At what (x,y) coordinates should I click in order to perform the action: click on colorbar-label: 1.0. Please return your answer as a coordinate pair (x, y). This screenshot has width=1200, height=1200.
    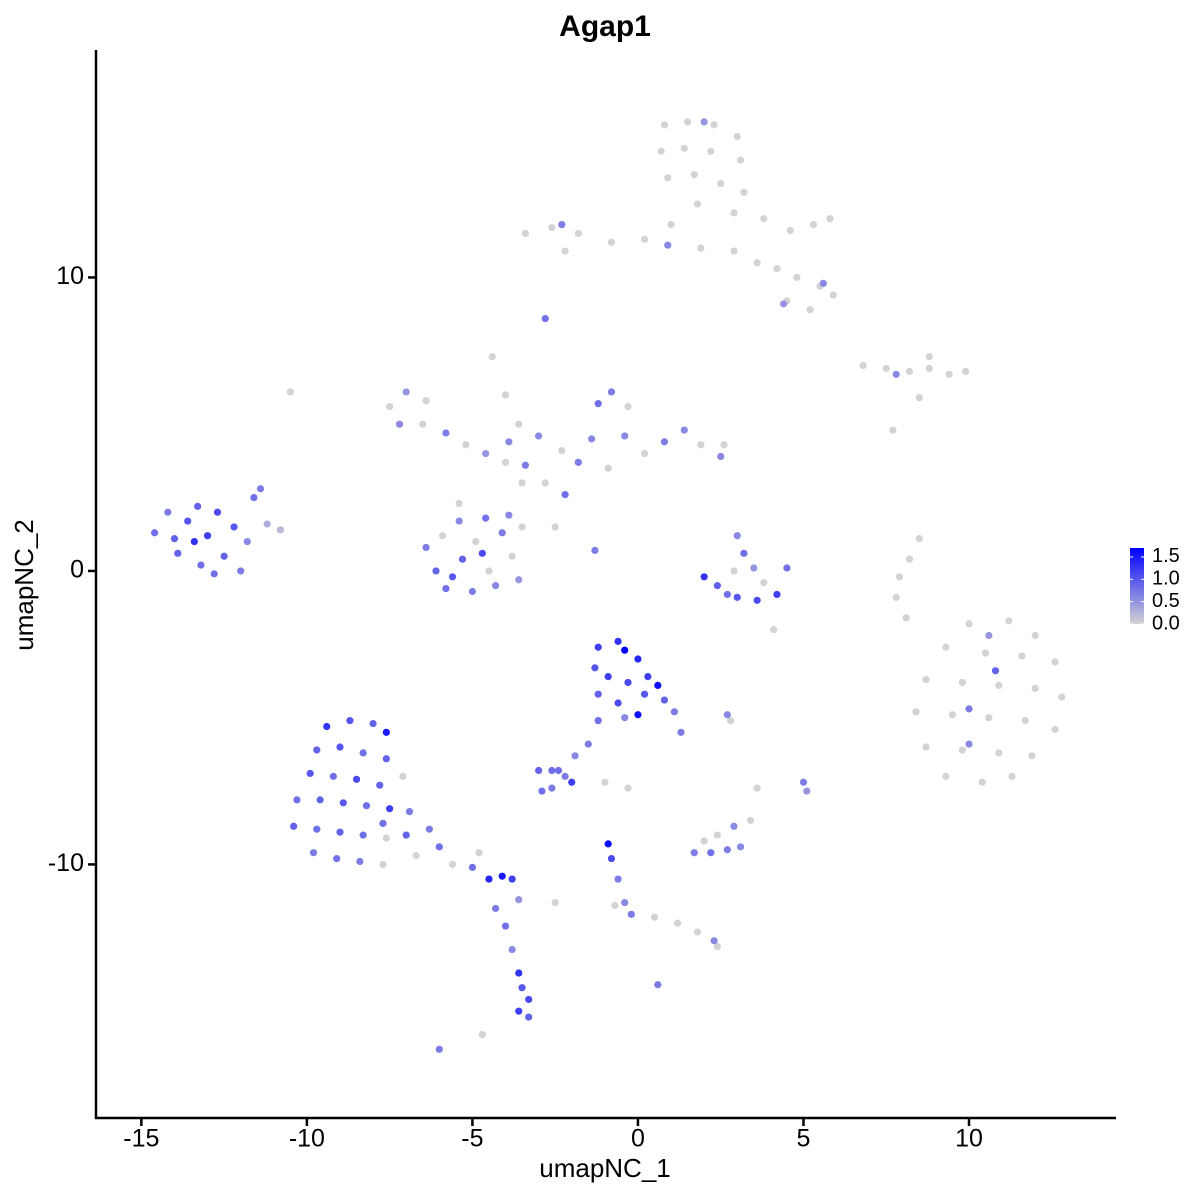
    Looking at the image, I should click on (1166, 579).